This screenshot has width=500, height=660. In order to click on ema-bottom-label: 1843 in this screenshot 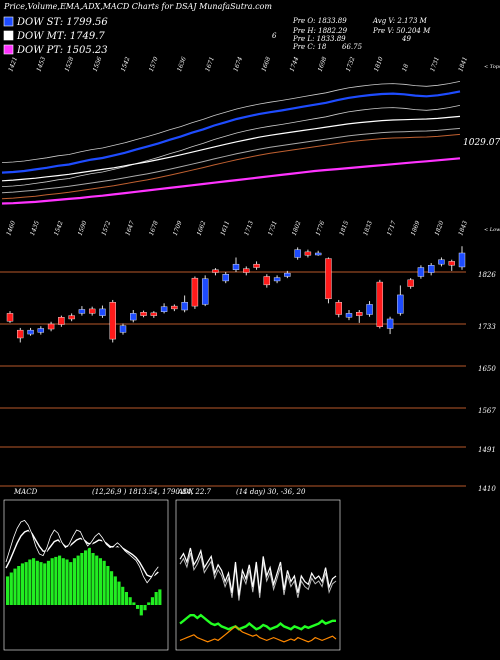, I will do `click(463, 228)`.